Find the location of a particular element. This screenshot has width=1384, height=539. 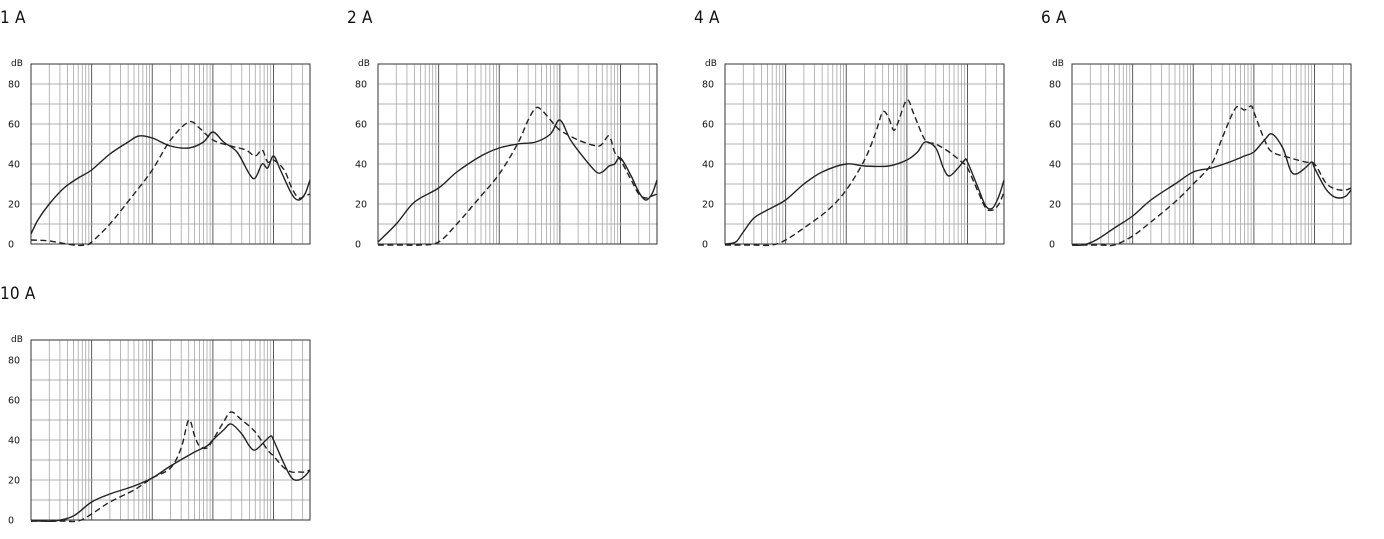

chart-title: 1 A is located at coordinates (13, 18).